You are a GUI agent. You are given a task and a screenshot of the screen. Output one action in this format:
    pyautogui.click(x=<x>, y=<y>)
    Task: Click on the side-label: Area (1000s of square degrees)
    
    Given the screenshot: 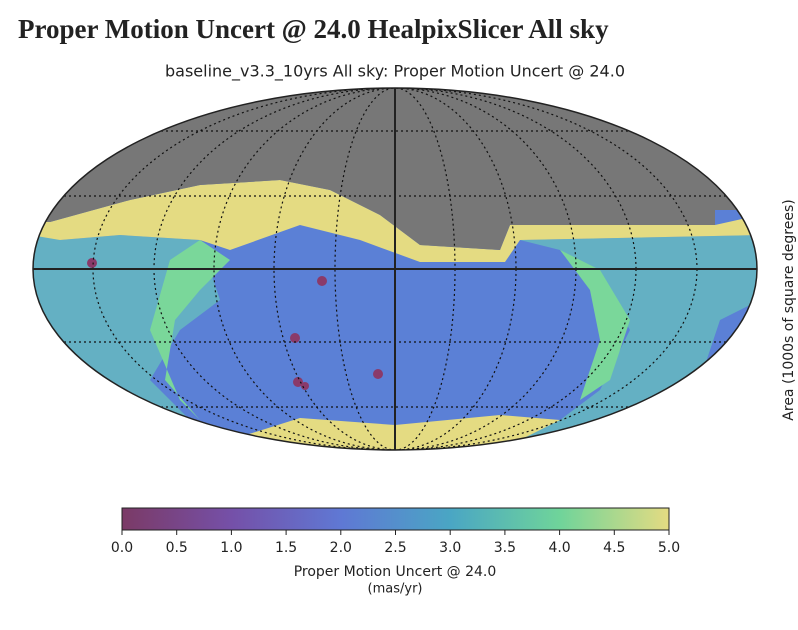 What is the action you would take?
    pyautogui.click(x=789, y=309)
    